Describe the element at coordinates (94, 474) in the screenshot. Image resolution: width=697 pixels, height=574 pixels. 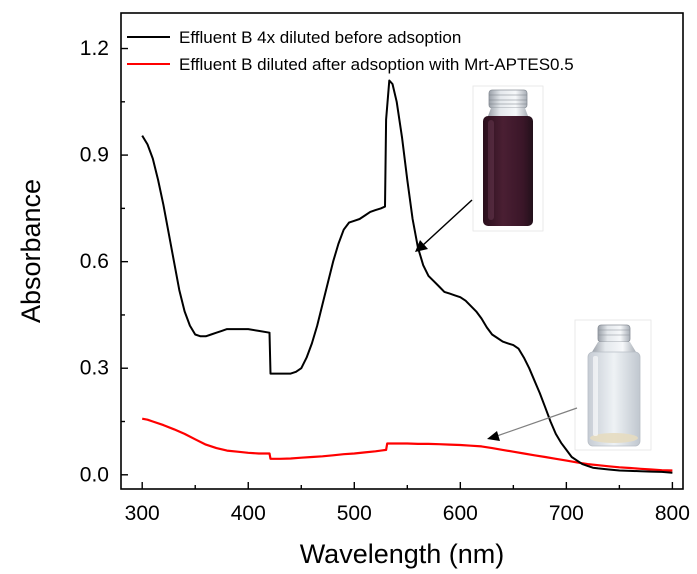
I see `y-tick-label-0.0: 0.0` at that location.